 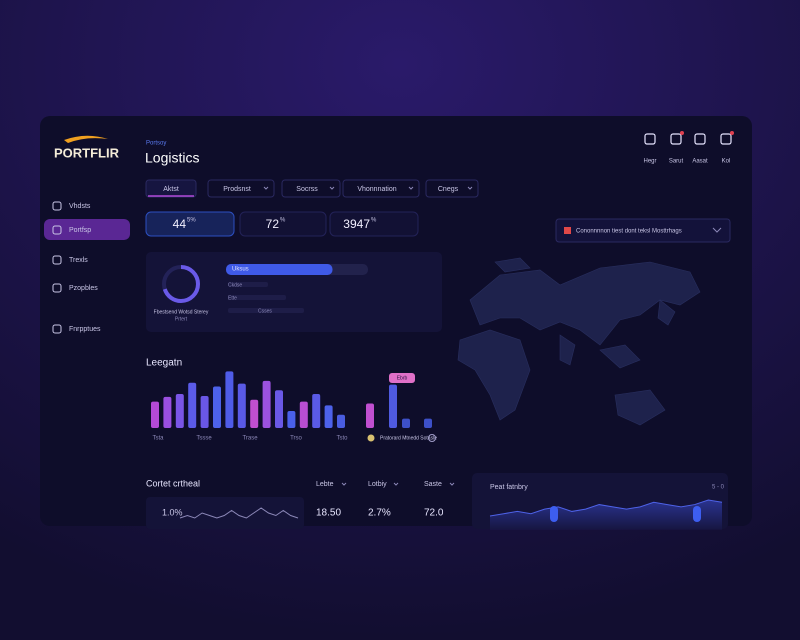 What do you see at coordinates (342, 439) in the screenshot?
I see `x-label: Tsto` at bounding box center [342, 439].